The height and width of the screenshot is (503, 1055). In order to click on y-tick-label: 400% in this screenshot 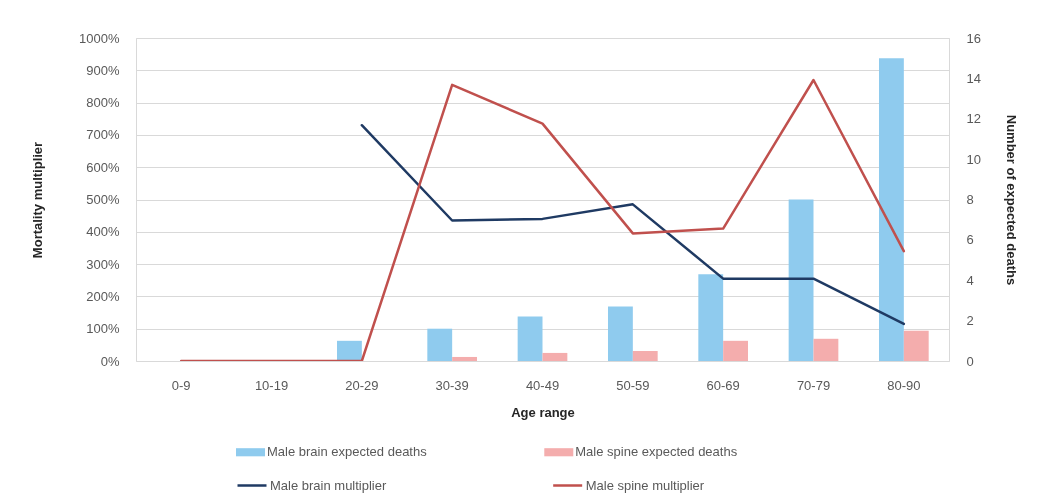, I will do `click(103, 232)`.